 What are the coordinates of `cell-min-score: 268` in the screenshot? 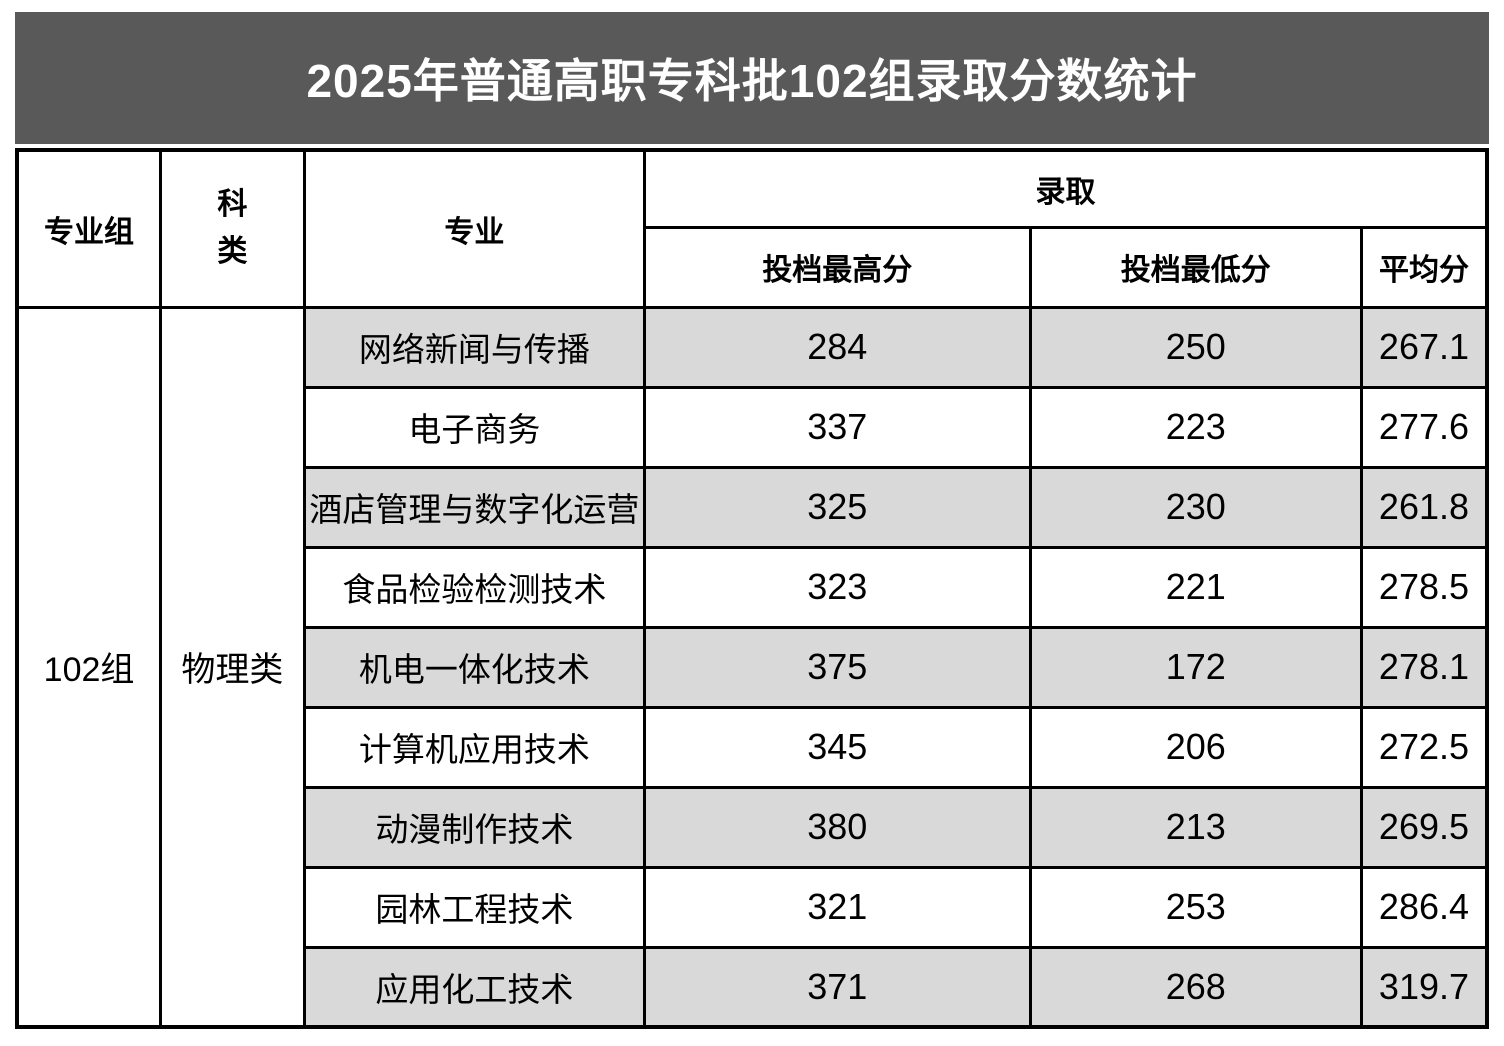 It's located at (1195, 987).